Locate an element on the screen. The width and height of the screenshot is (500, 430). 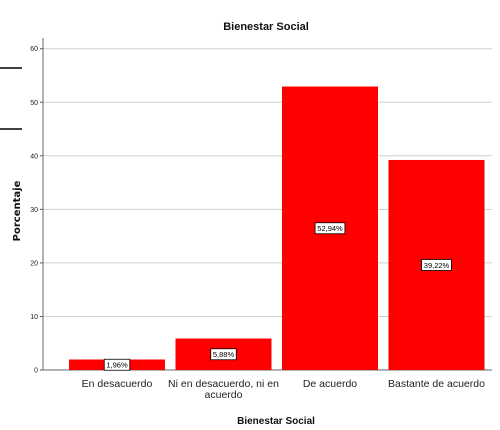
x-axis-label: Bienestar Social is located at coordinates (276, 421).